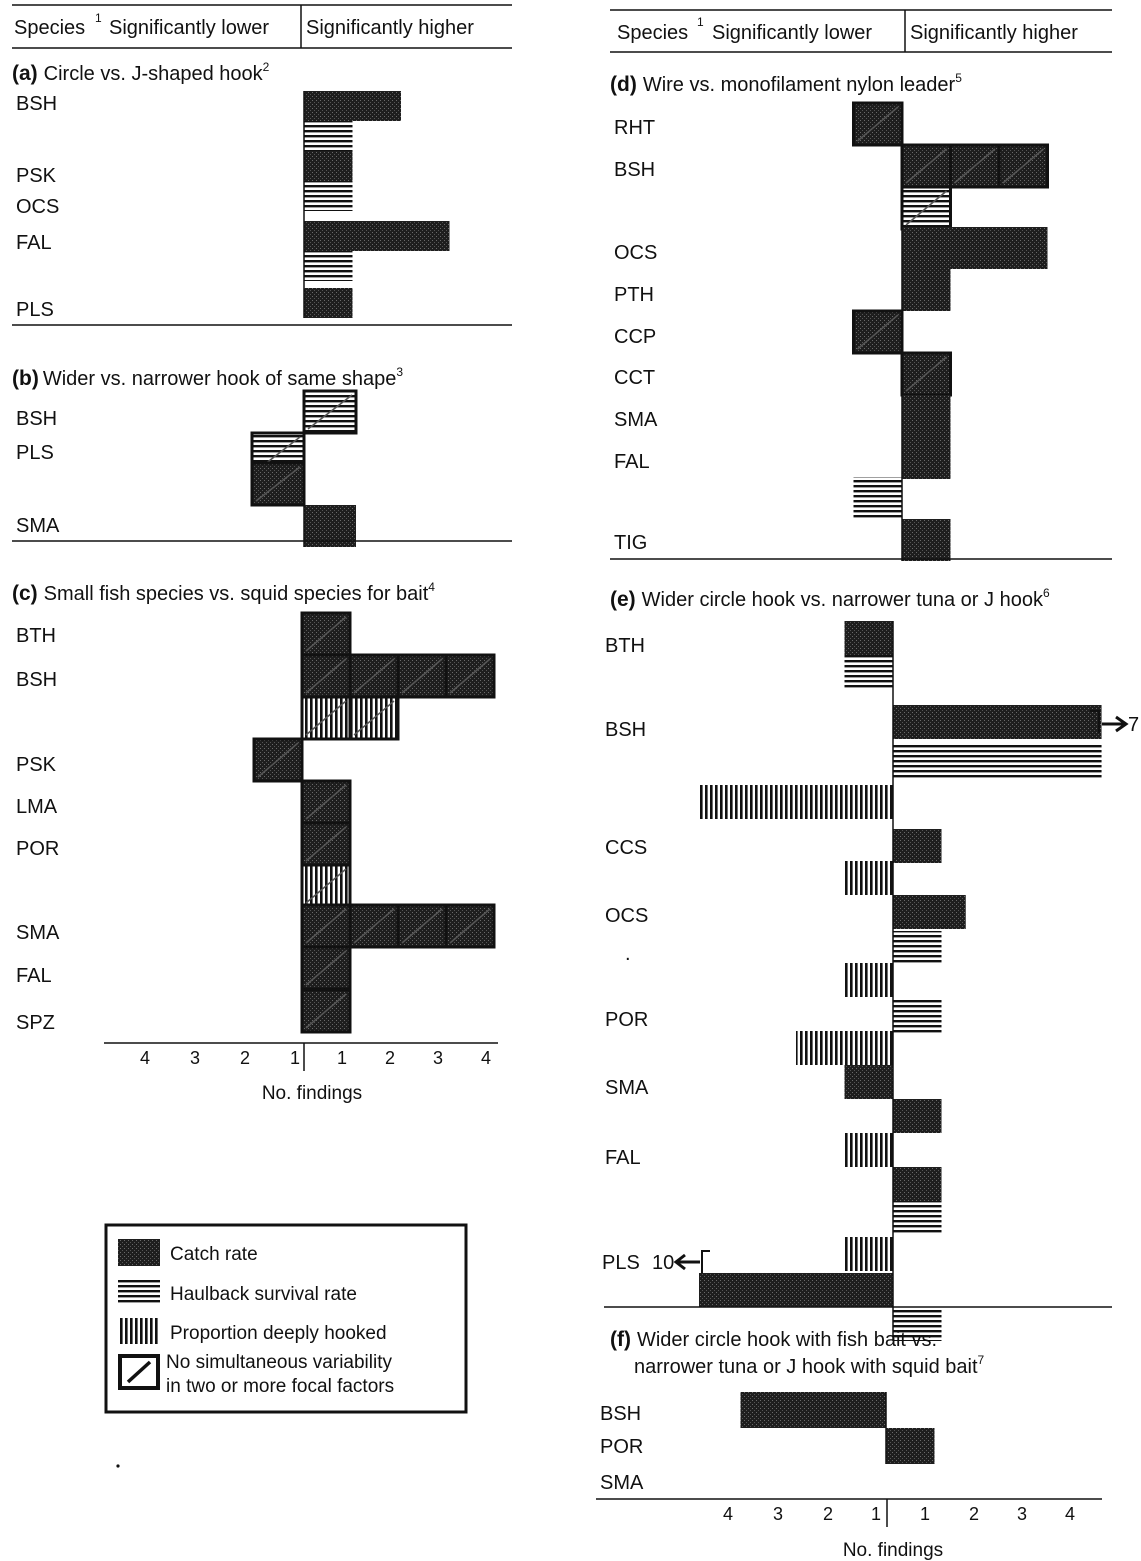  What do you see at coordinates (773, 1339) in the screenshot?
I see `panel-f-title-line1: (f) Wider circle hook with fish bait vs.` at bounding box center [773, 1339].